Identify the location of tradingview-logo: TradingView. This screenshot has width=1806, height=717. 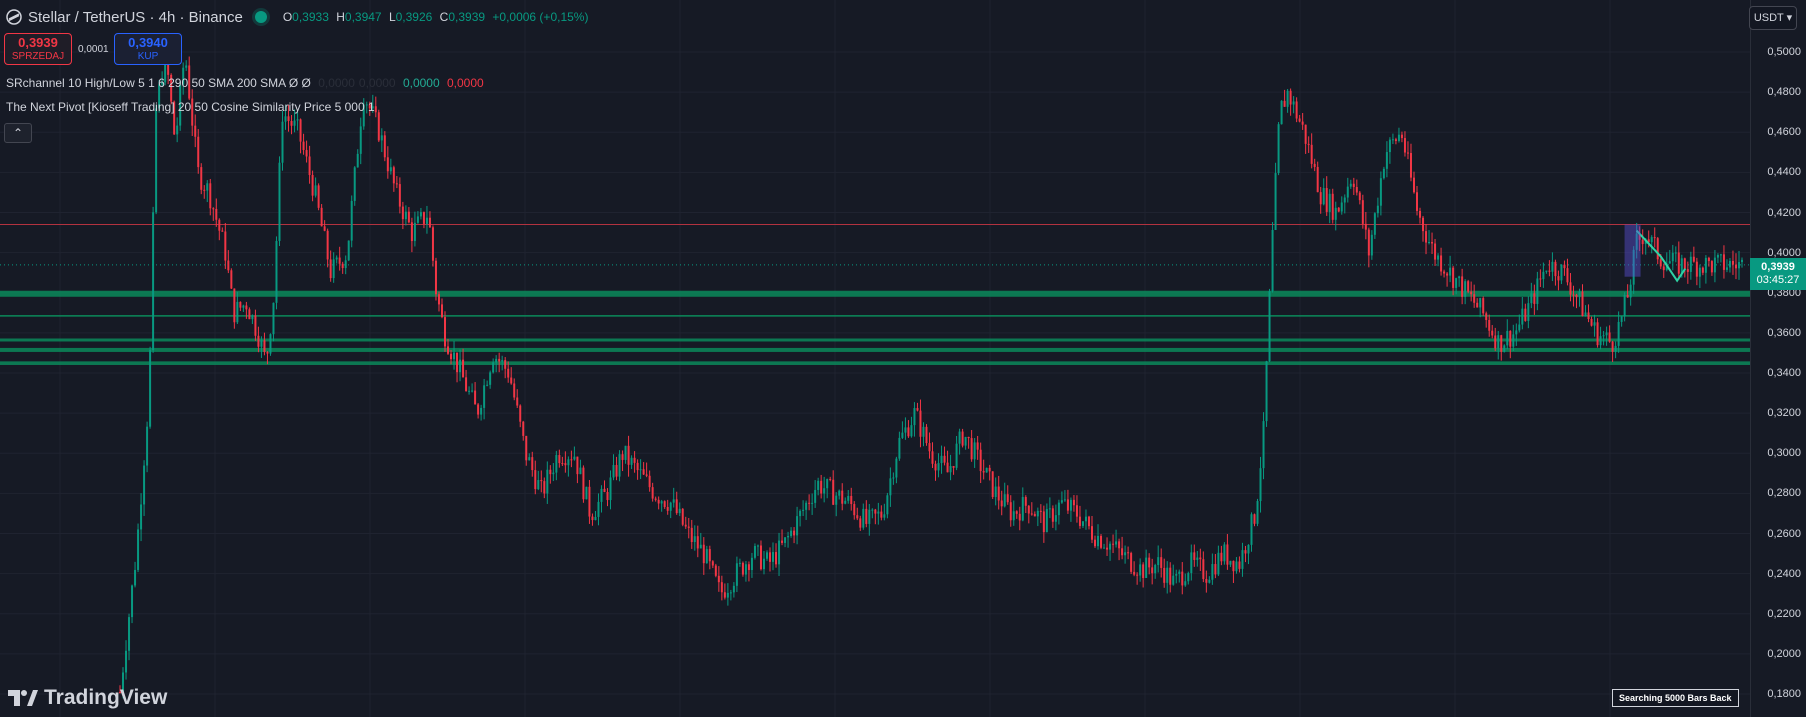
(87, 698).